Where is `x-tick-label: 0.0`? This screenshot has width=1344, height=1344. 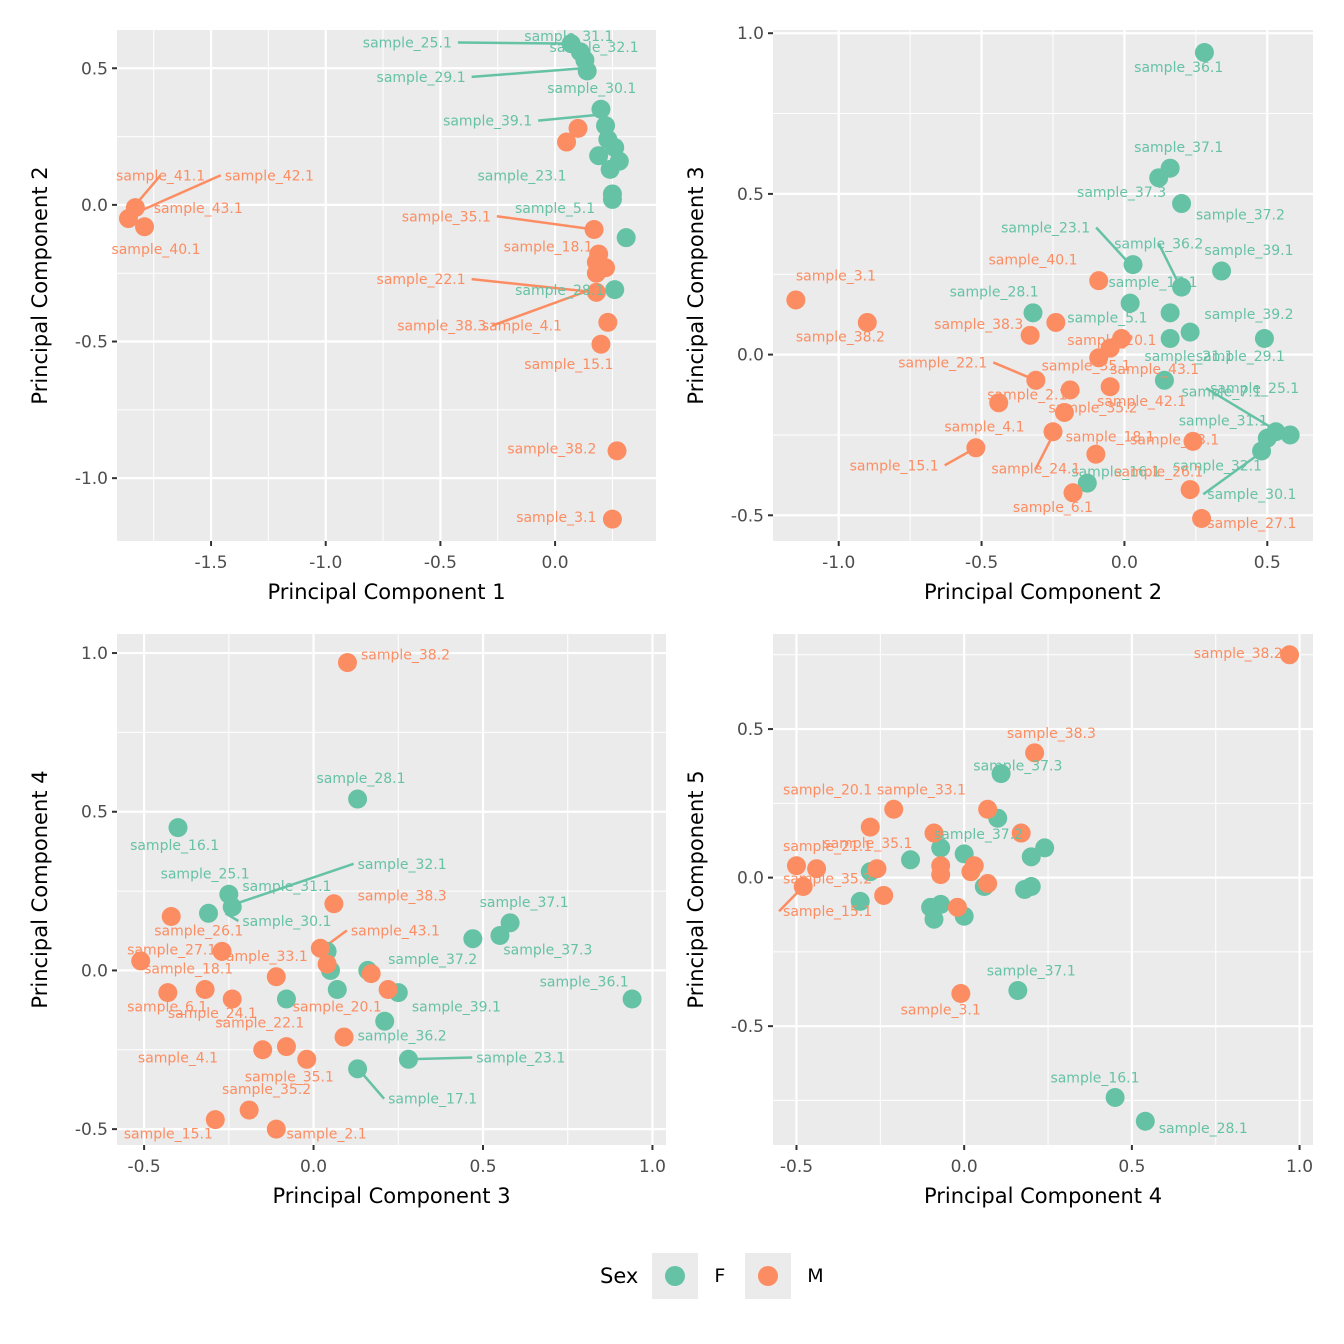
x-tick-label: 0.0 is located at coordinates (1124, 563).